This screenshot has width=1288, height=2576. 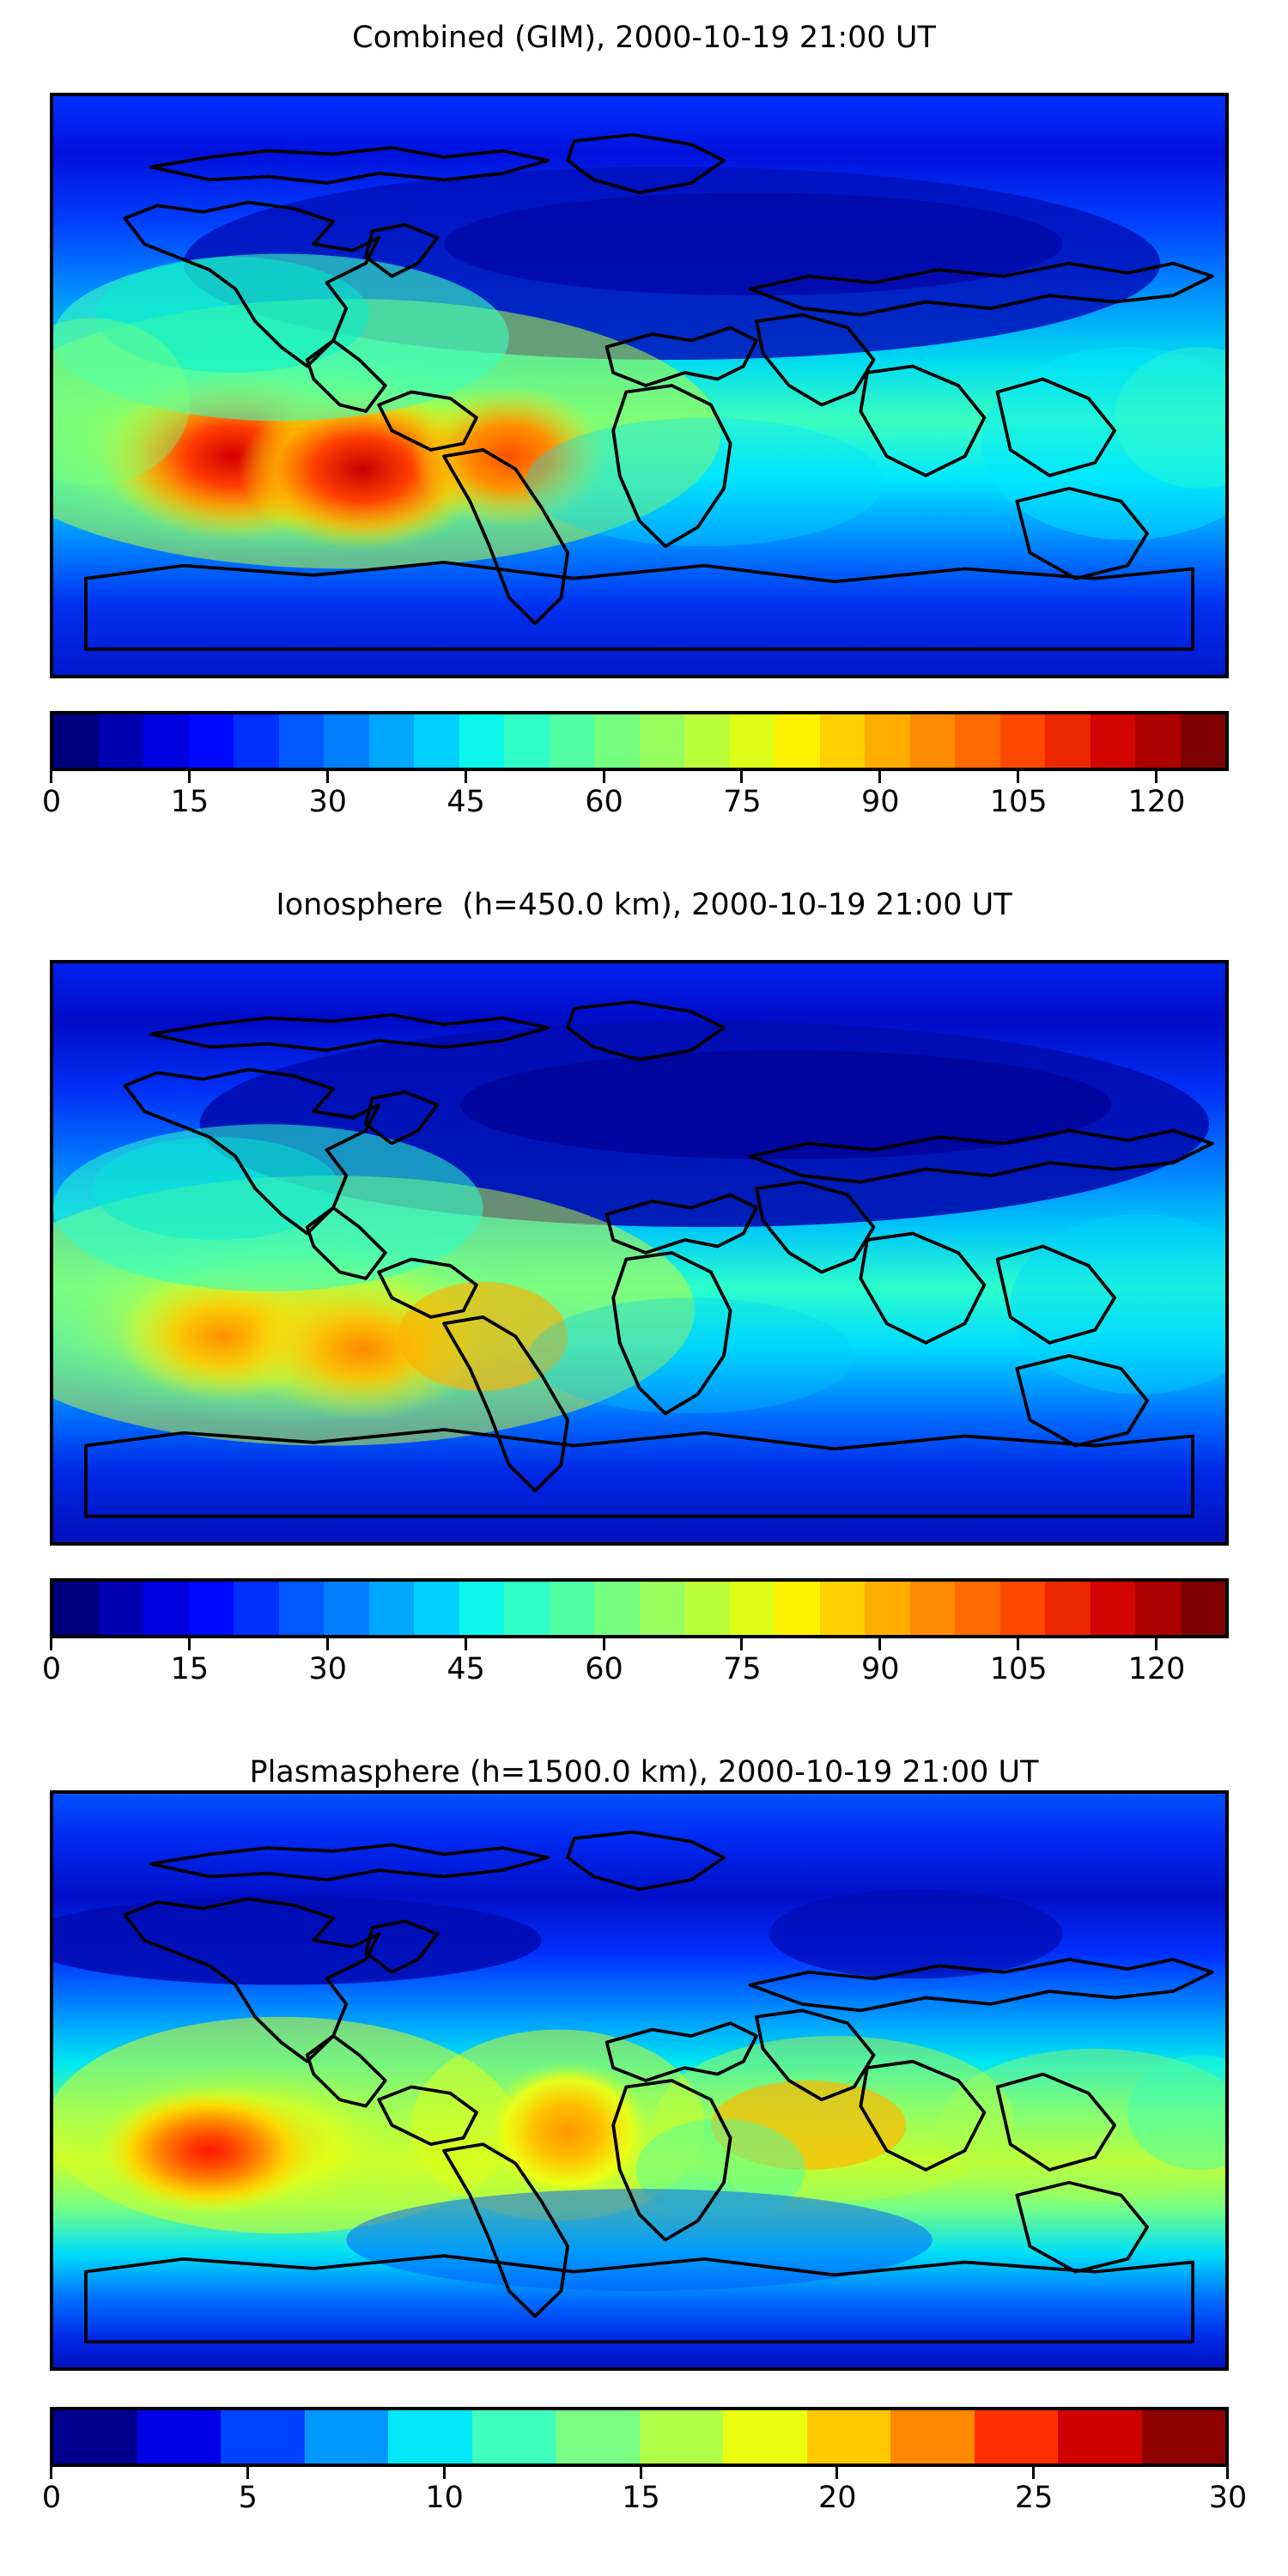 I want to click on colorbar-ticks-ionosphere, so click(x=640, y=1645).